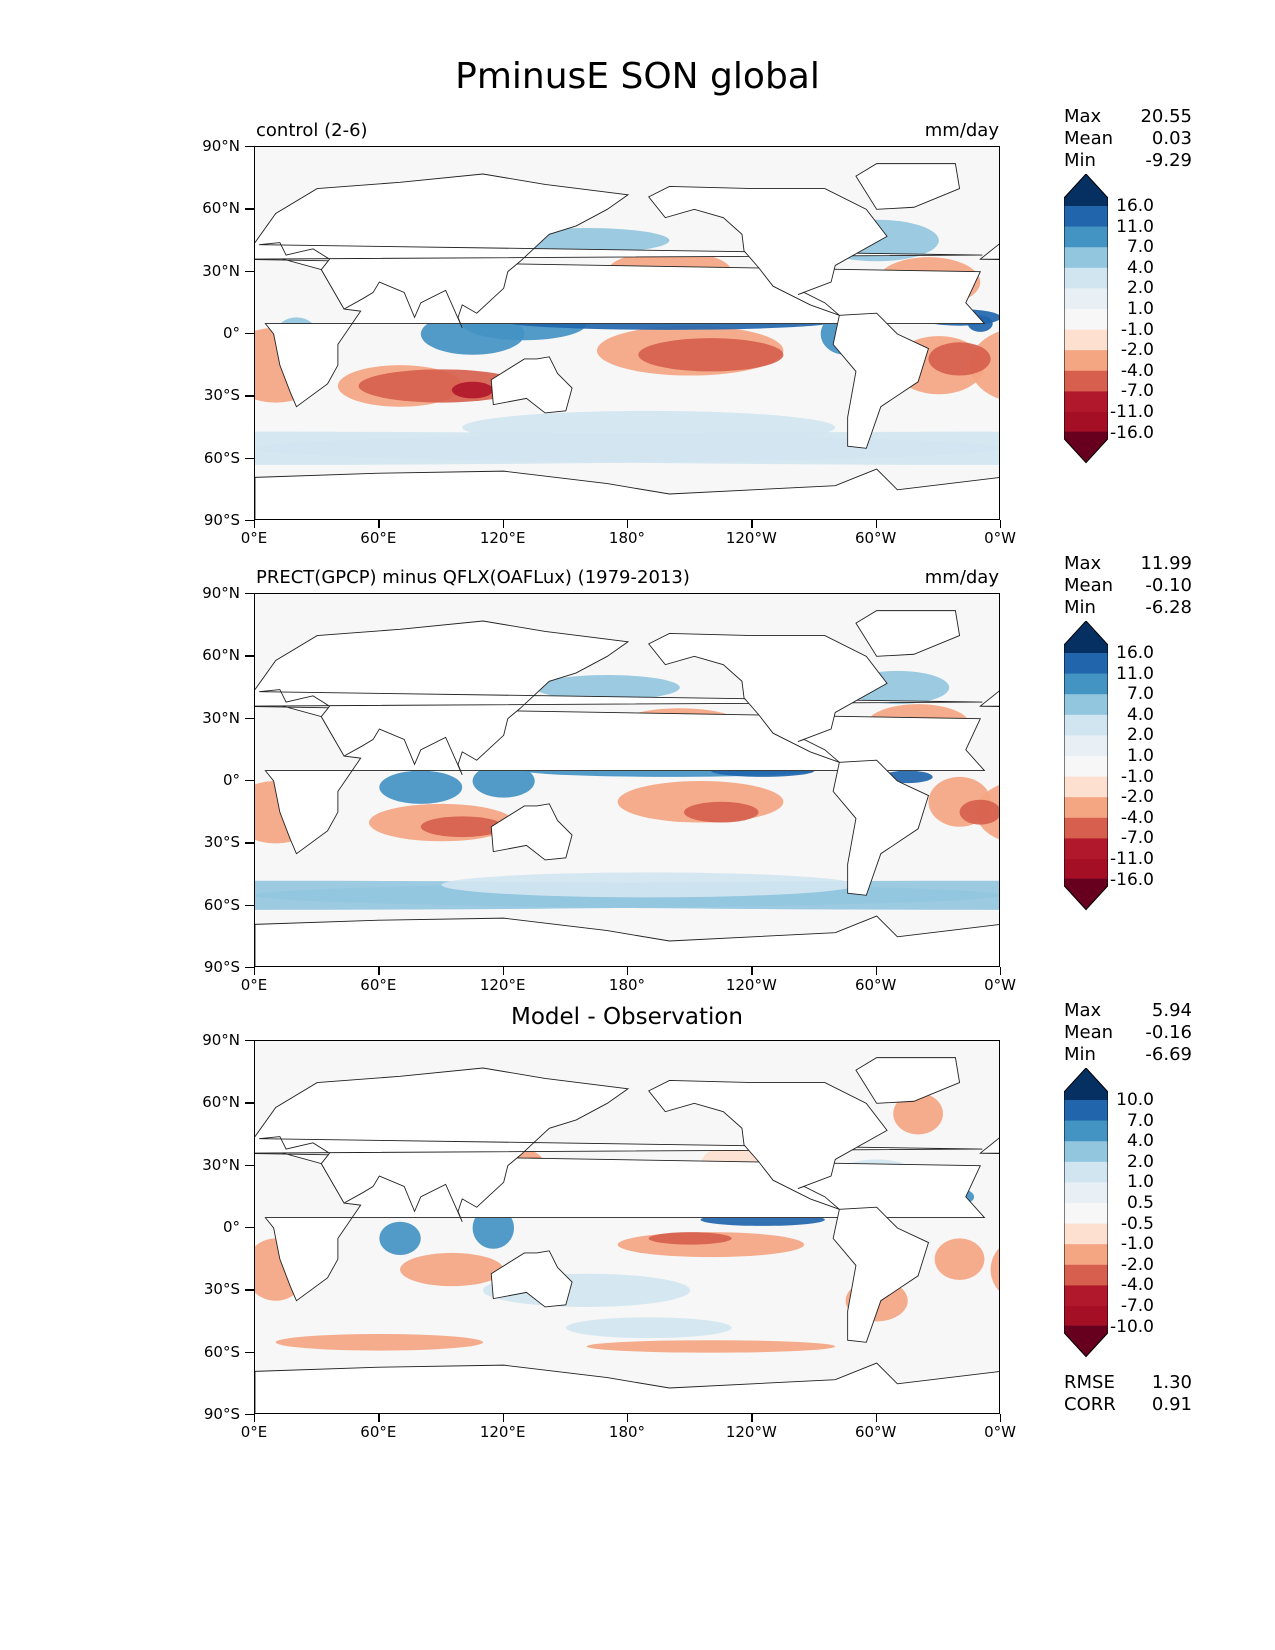 The image size is (1275, 1650). Describe the element at coordinates (627, 1387) in the screenshot. I see `land-antarctica` at that location.